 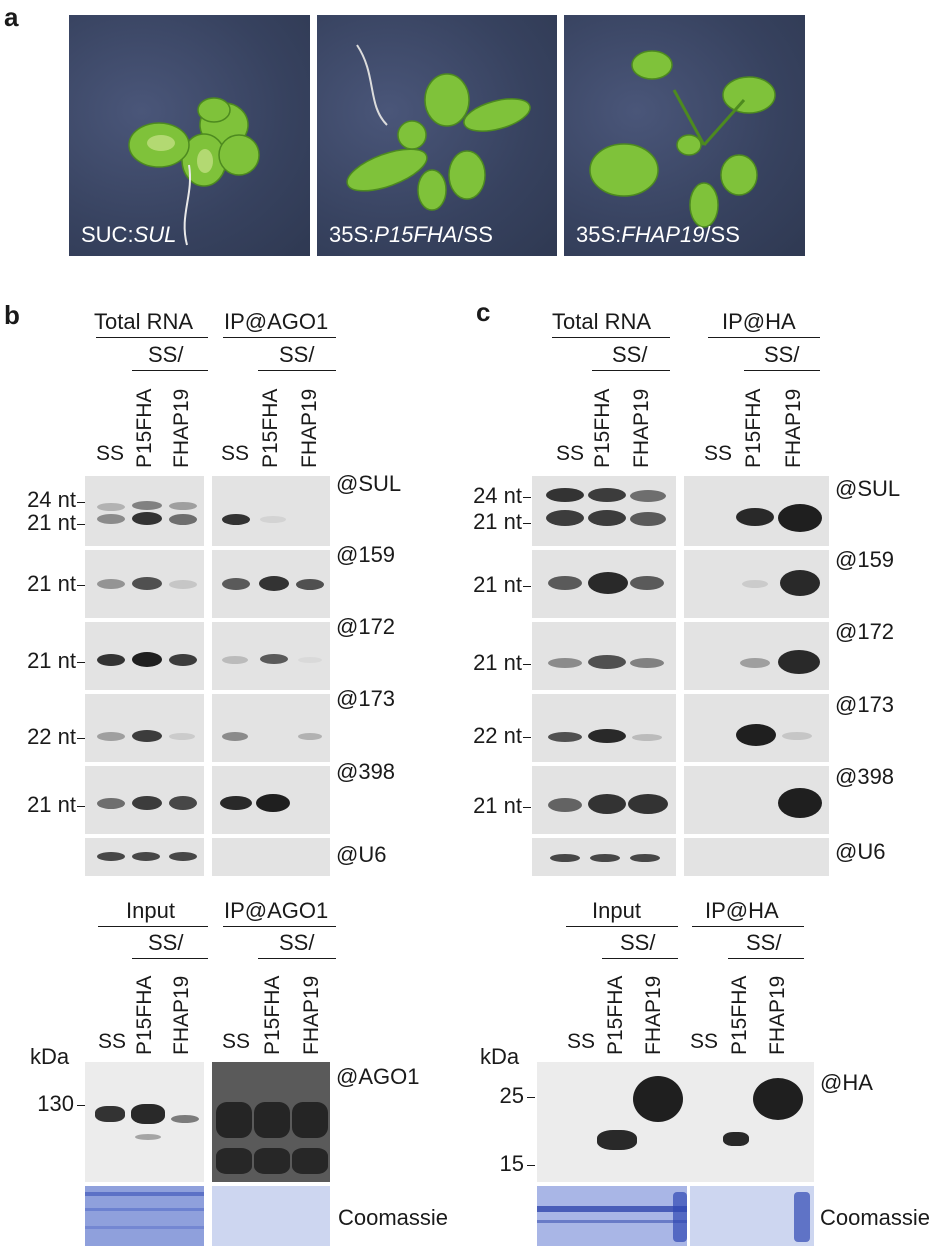 What do you see at coordinates (756, 584) in the screenshot?
I see `blot-159-ip` at bounding box center [756, 584].